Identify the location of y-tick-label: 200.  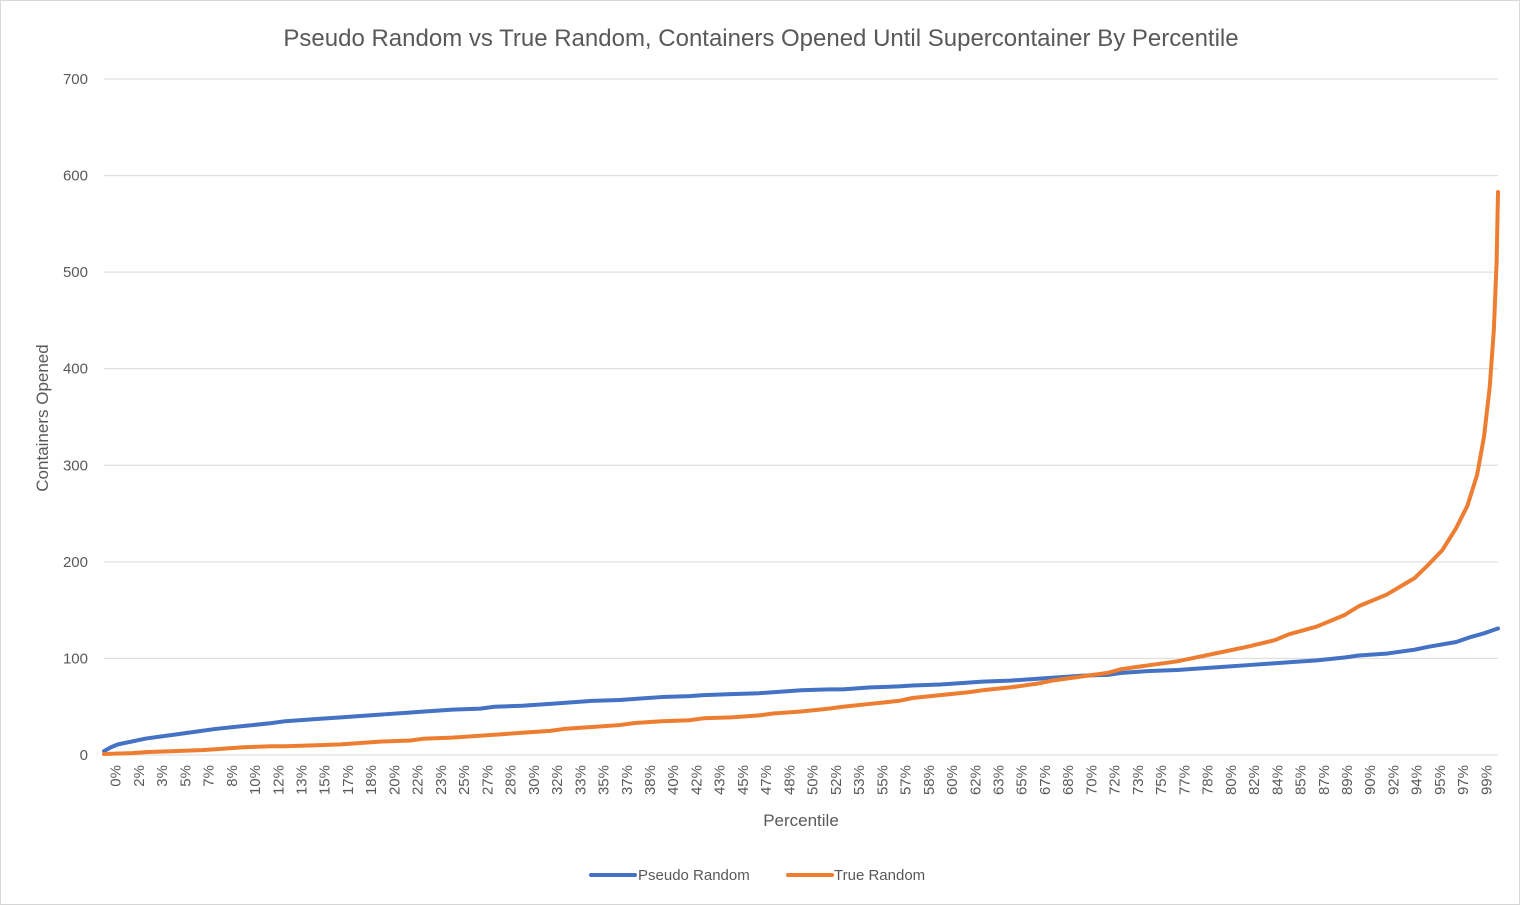
(75, 562).